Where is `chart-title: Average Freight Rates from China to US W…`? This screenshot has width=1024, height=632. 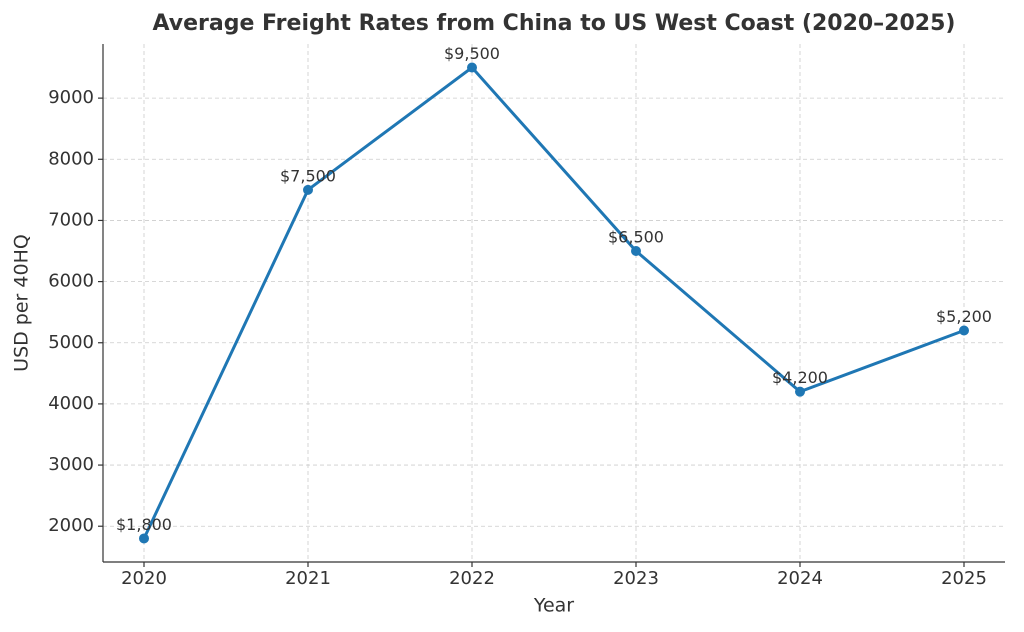 chart-title: Average Freight Rates from China to US W… is located at coordinates (554, 23).